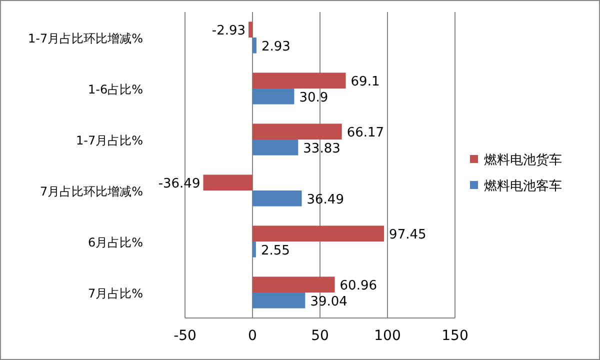 The height and width of the screenshot is (360, 600). I want to click on x-tick-label: 50, so click(320, 336).